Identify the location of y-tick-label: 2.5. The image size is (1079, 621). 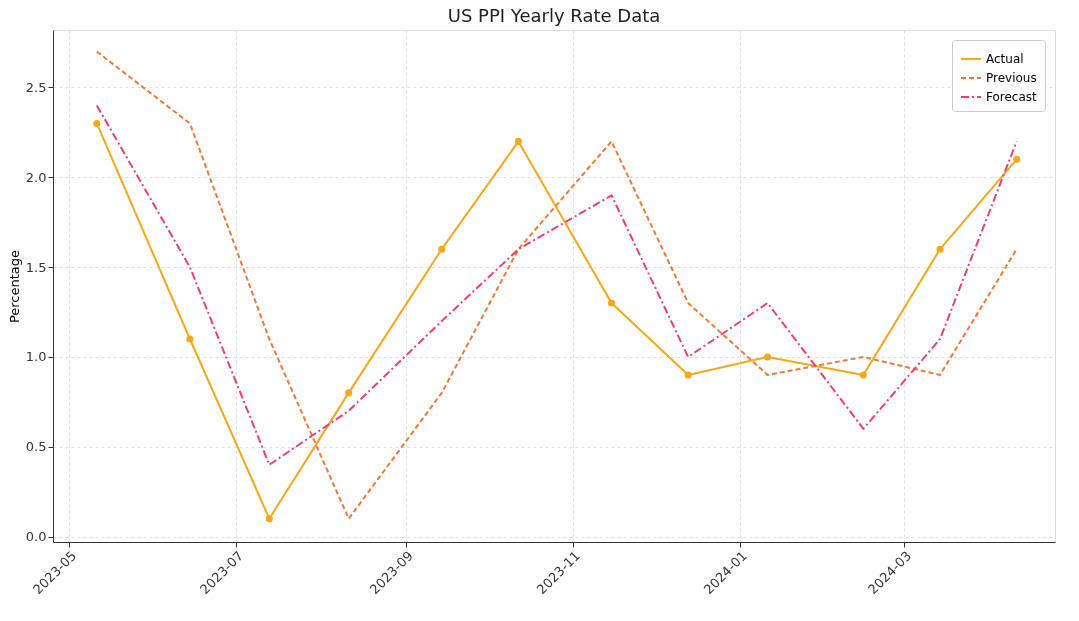
(36, 87).